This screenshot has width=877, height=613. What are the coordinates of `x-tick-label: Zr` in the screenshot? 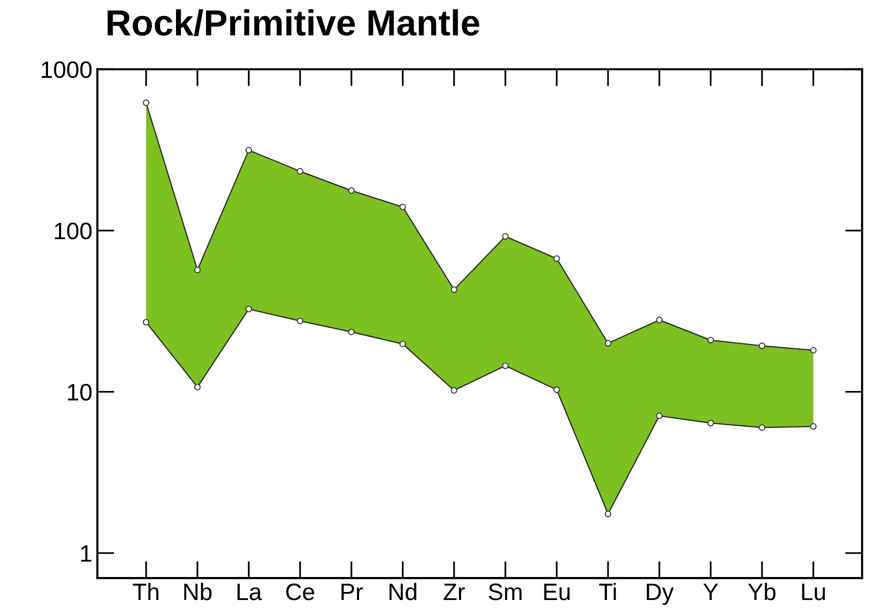 It's located at (454, 592).